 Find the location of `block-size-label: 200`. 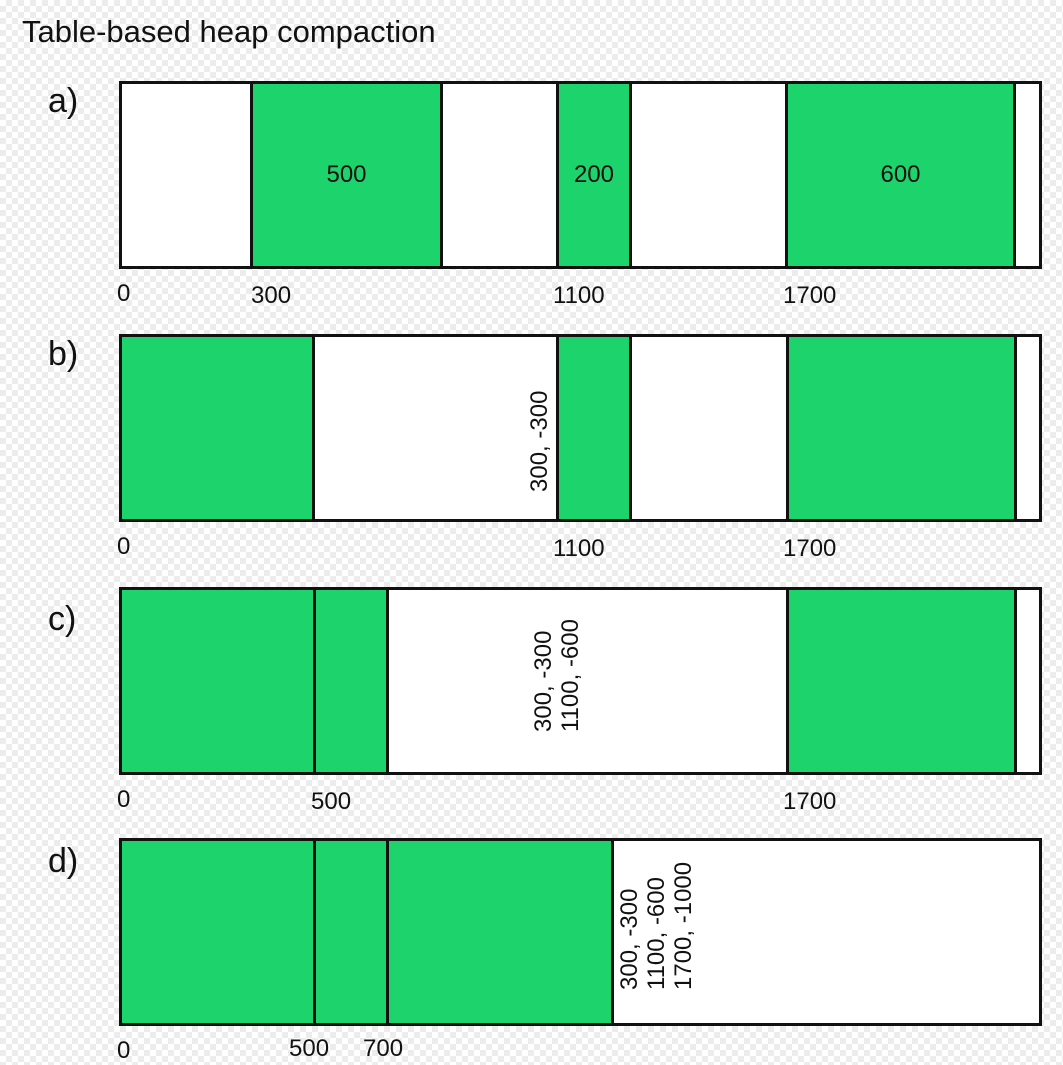

block-size-label: 200 is located at coordinates (594, 174).